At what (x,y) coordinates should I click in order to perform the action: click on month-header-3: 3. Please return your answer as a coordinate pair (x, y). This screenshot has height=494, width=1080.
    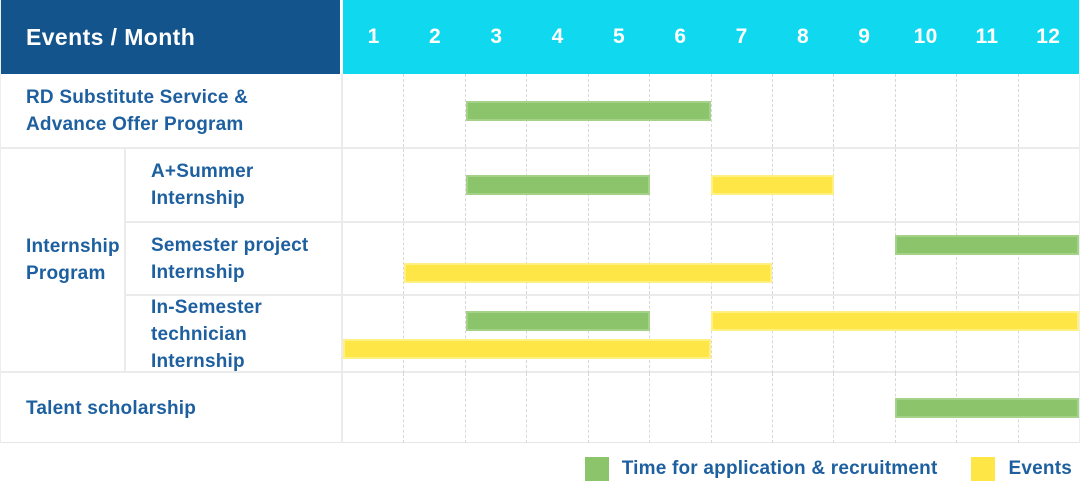
    Looking at the image, I should click on (496, 36).